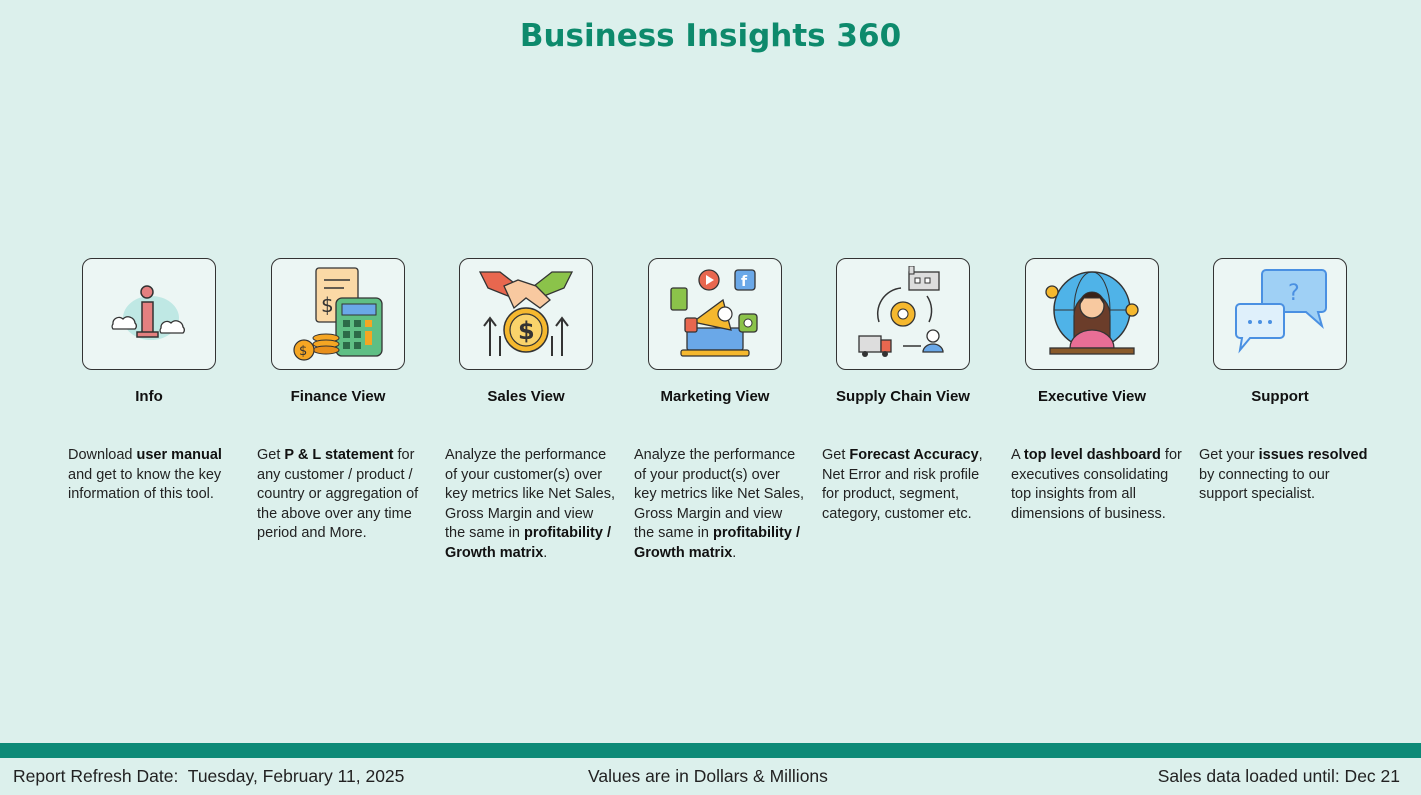 This screenshot has height=795, width=1421. I want to click on desc-text: Get your, so click(1229, 455).